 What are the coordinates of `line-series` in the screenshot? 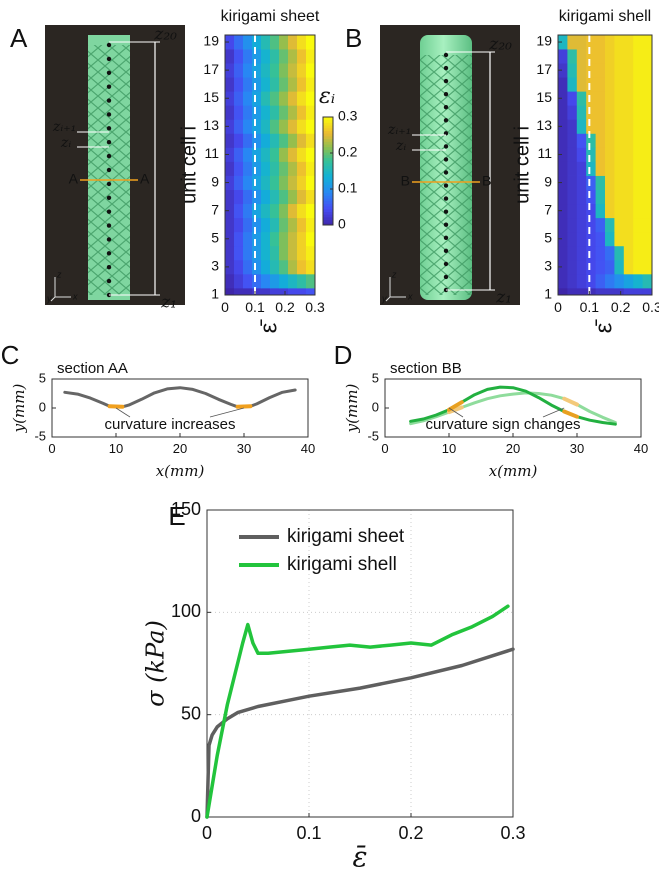 It's located at (180, 406).